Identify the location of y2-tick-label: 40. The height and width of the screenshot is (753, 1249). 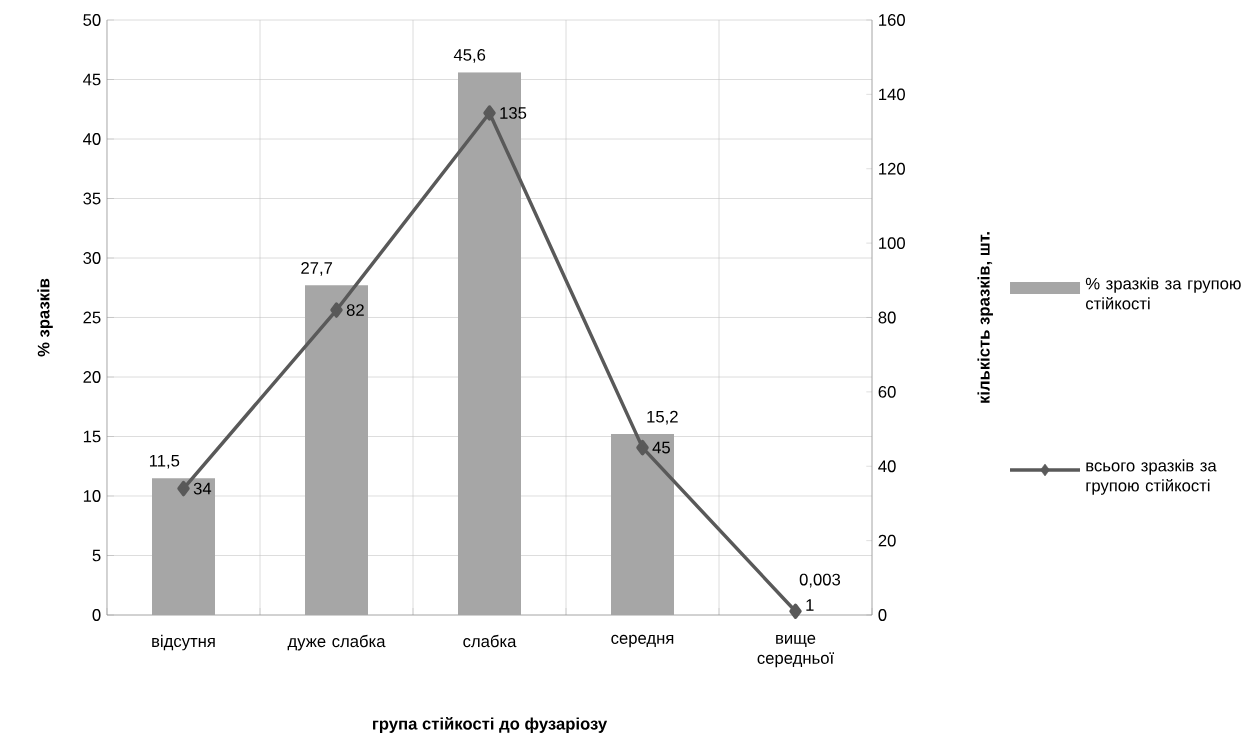
(887, 466).